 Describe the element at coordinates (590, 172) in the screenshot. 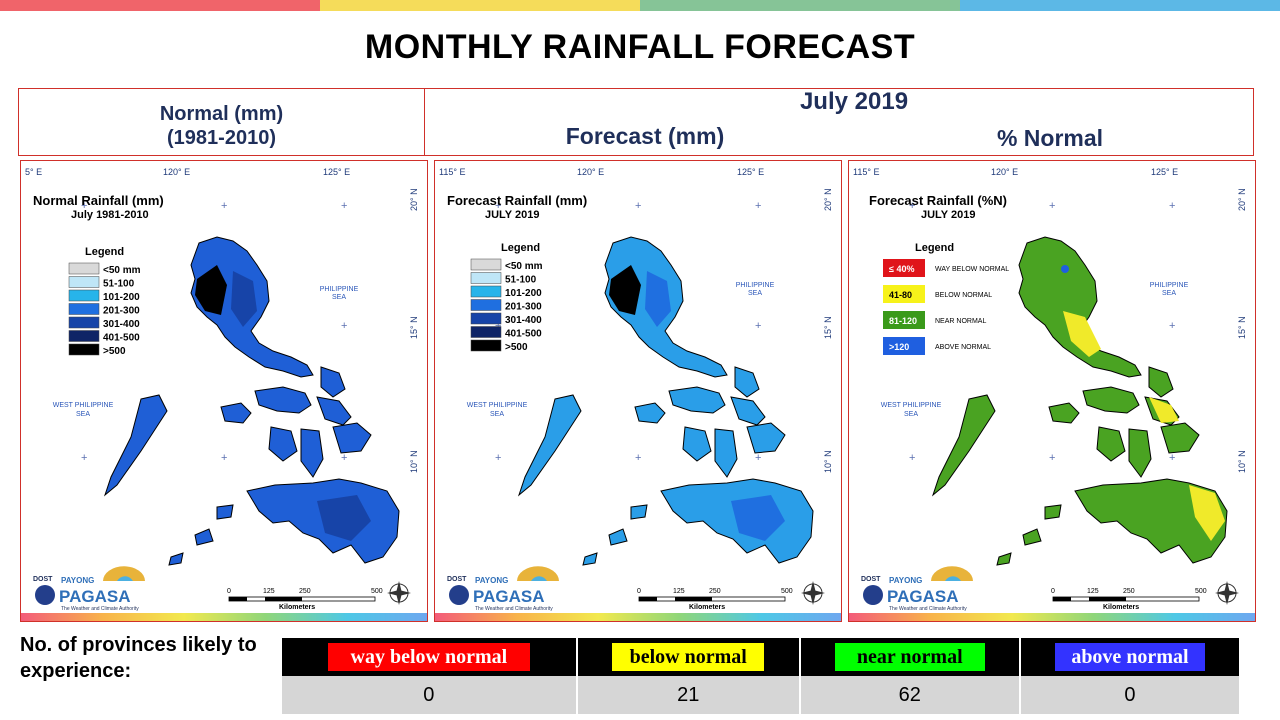

I see `longitude-label: 120° E` at that location.